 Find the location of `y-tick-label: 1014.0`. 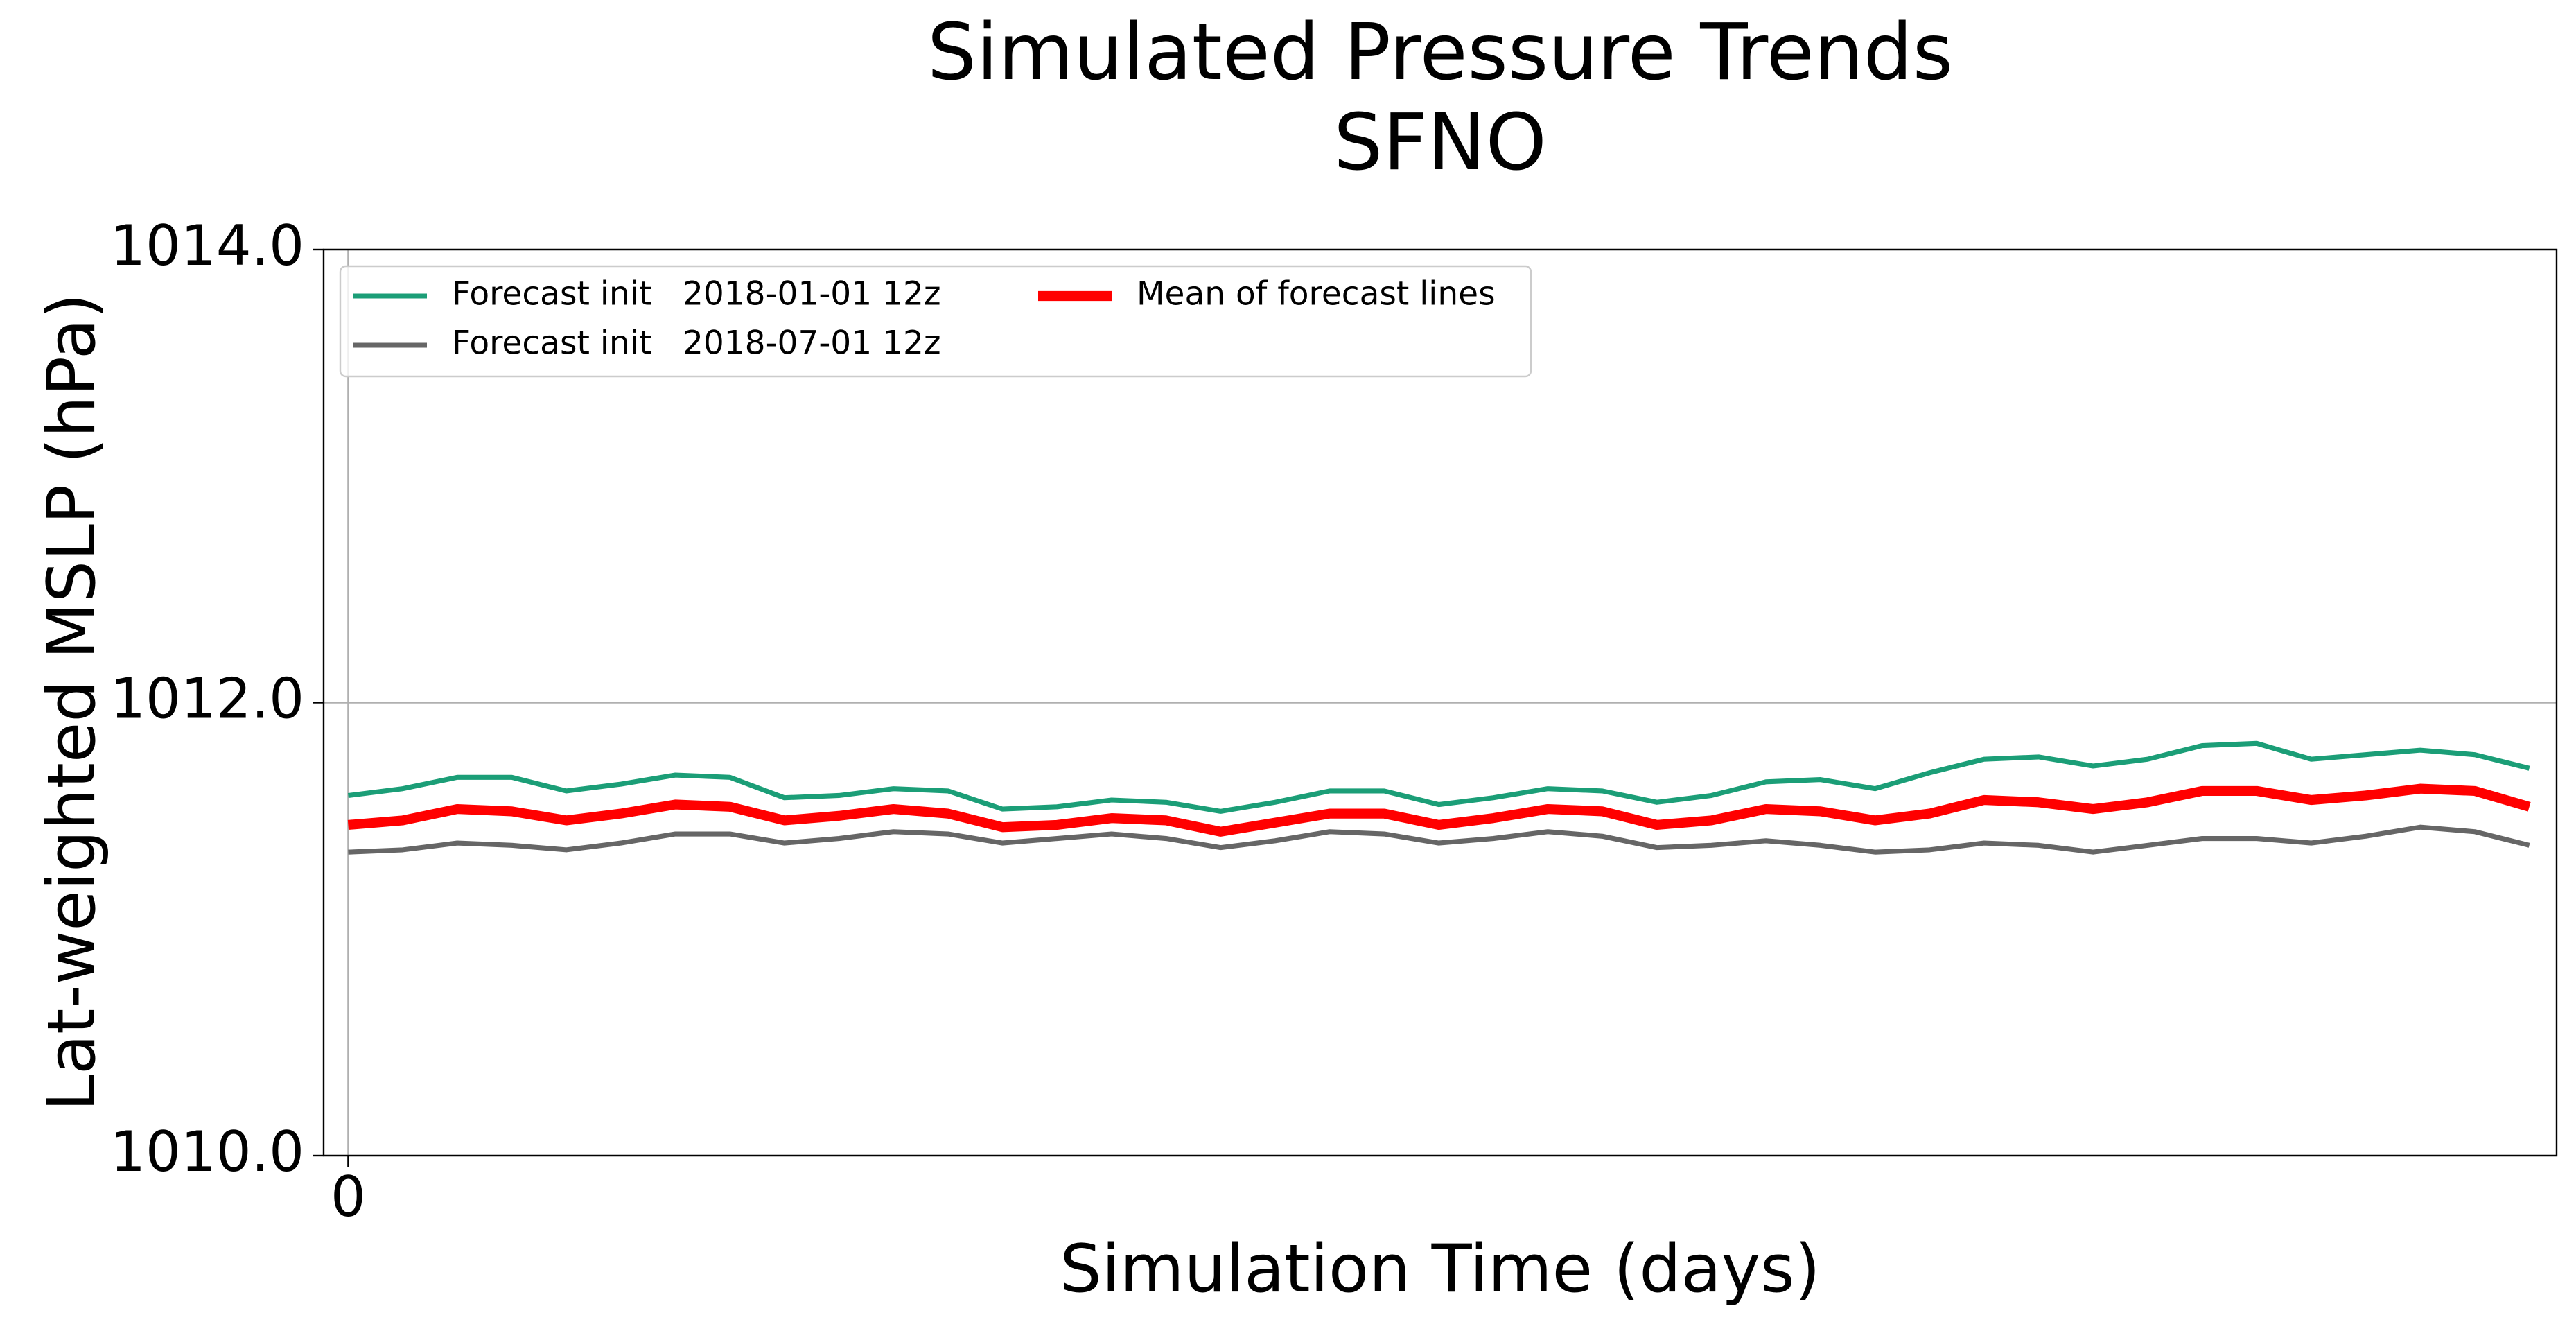

y-tick-label: 1014.0 is located at coordinates (207, 246).